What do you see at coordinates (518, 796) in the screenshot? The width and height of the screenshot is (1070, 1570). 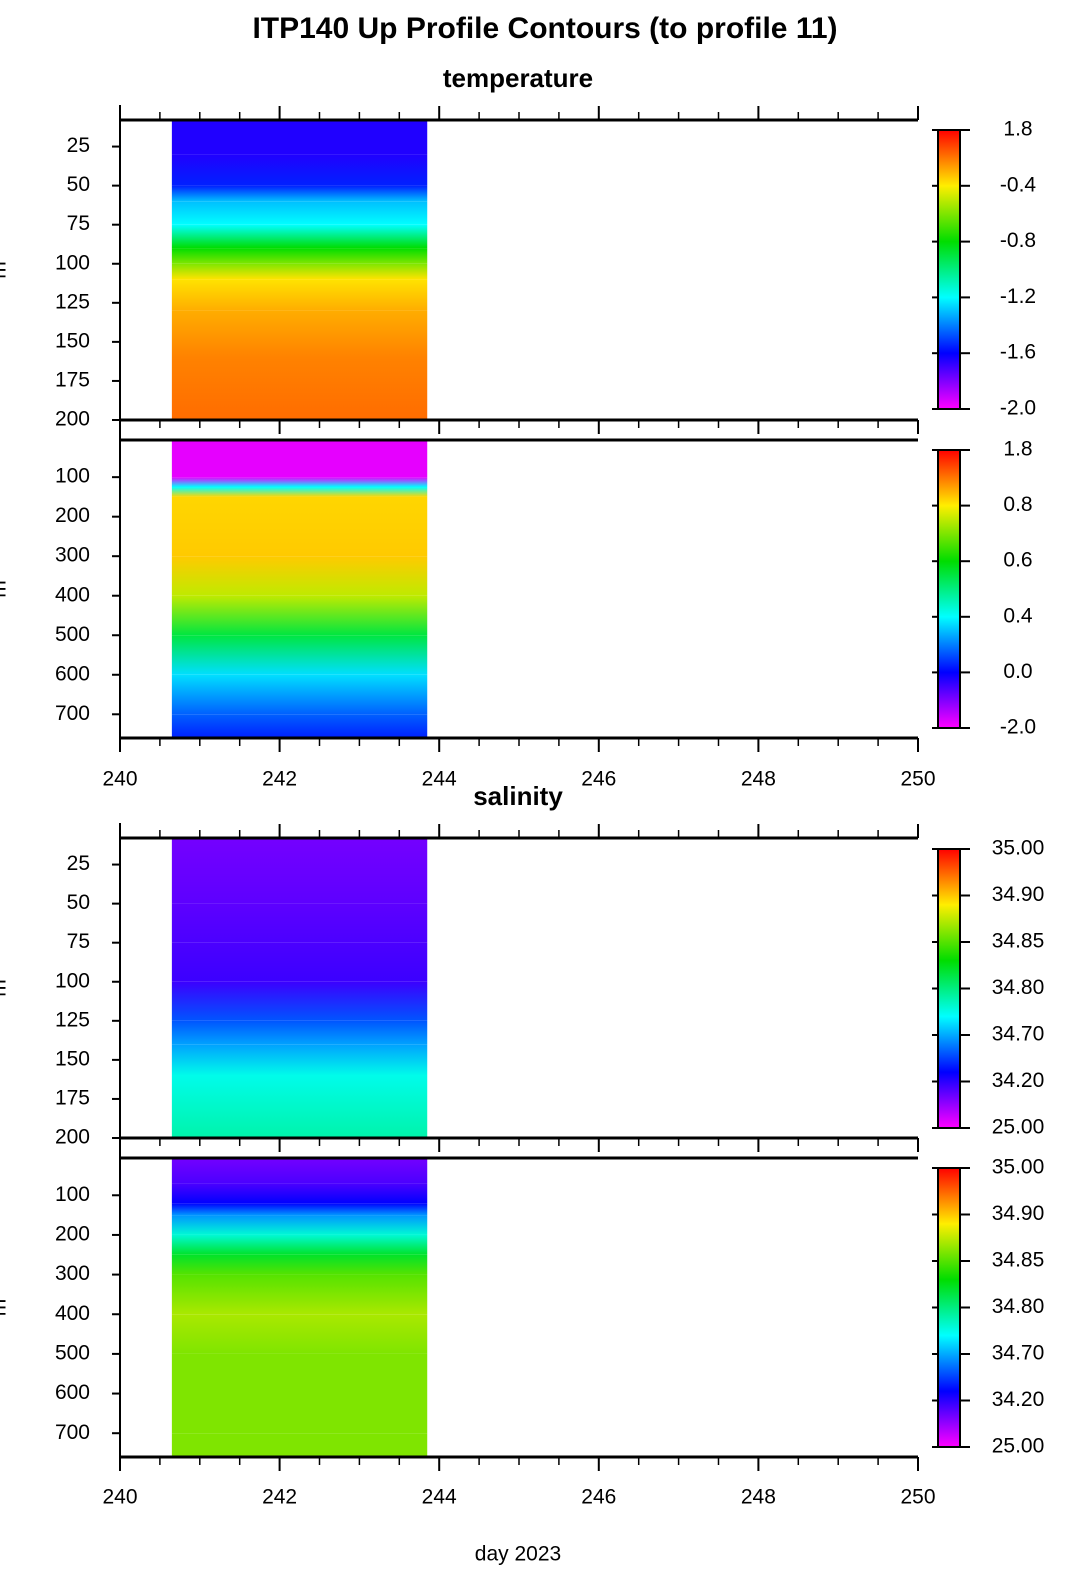 I see `panel-title: salinity` at bounding box center [518, 796].